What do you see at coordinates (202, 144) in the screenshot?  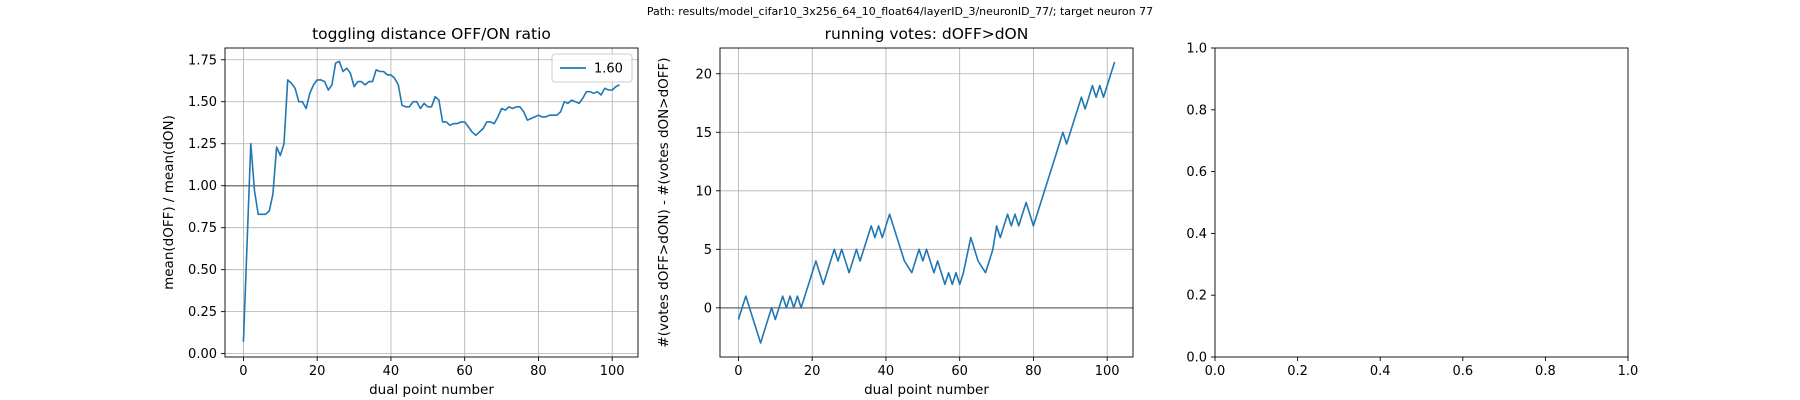 I see `y-tick-label: 1.25` at bounding box center [202, 144].